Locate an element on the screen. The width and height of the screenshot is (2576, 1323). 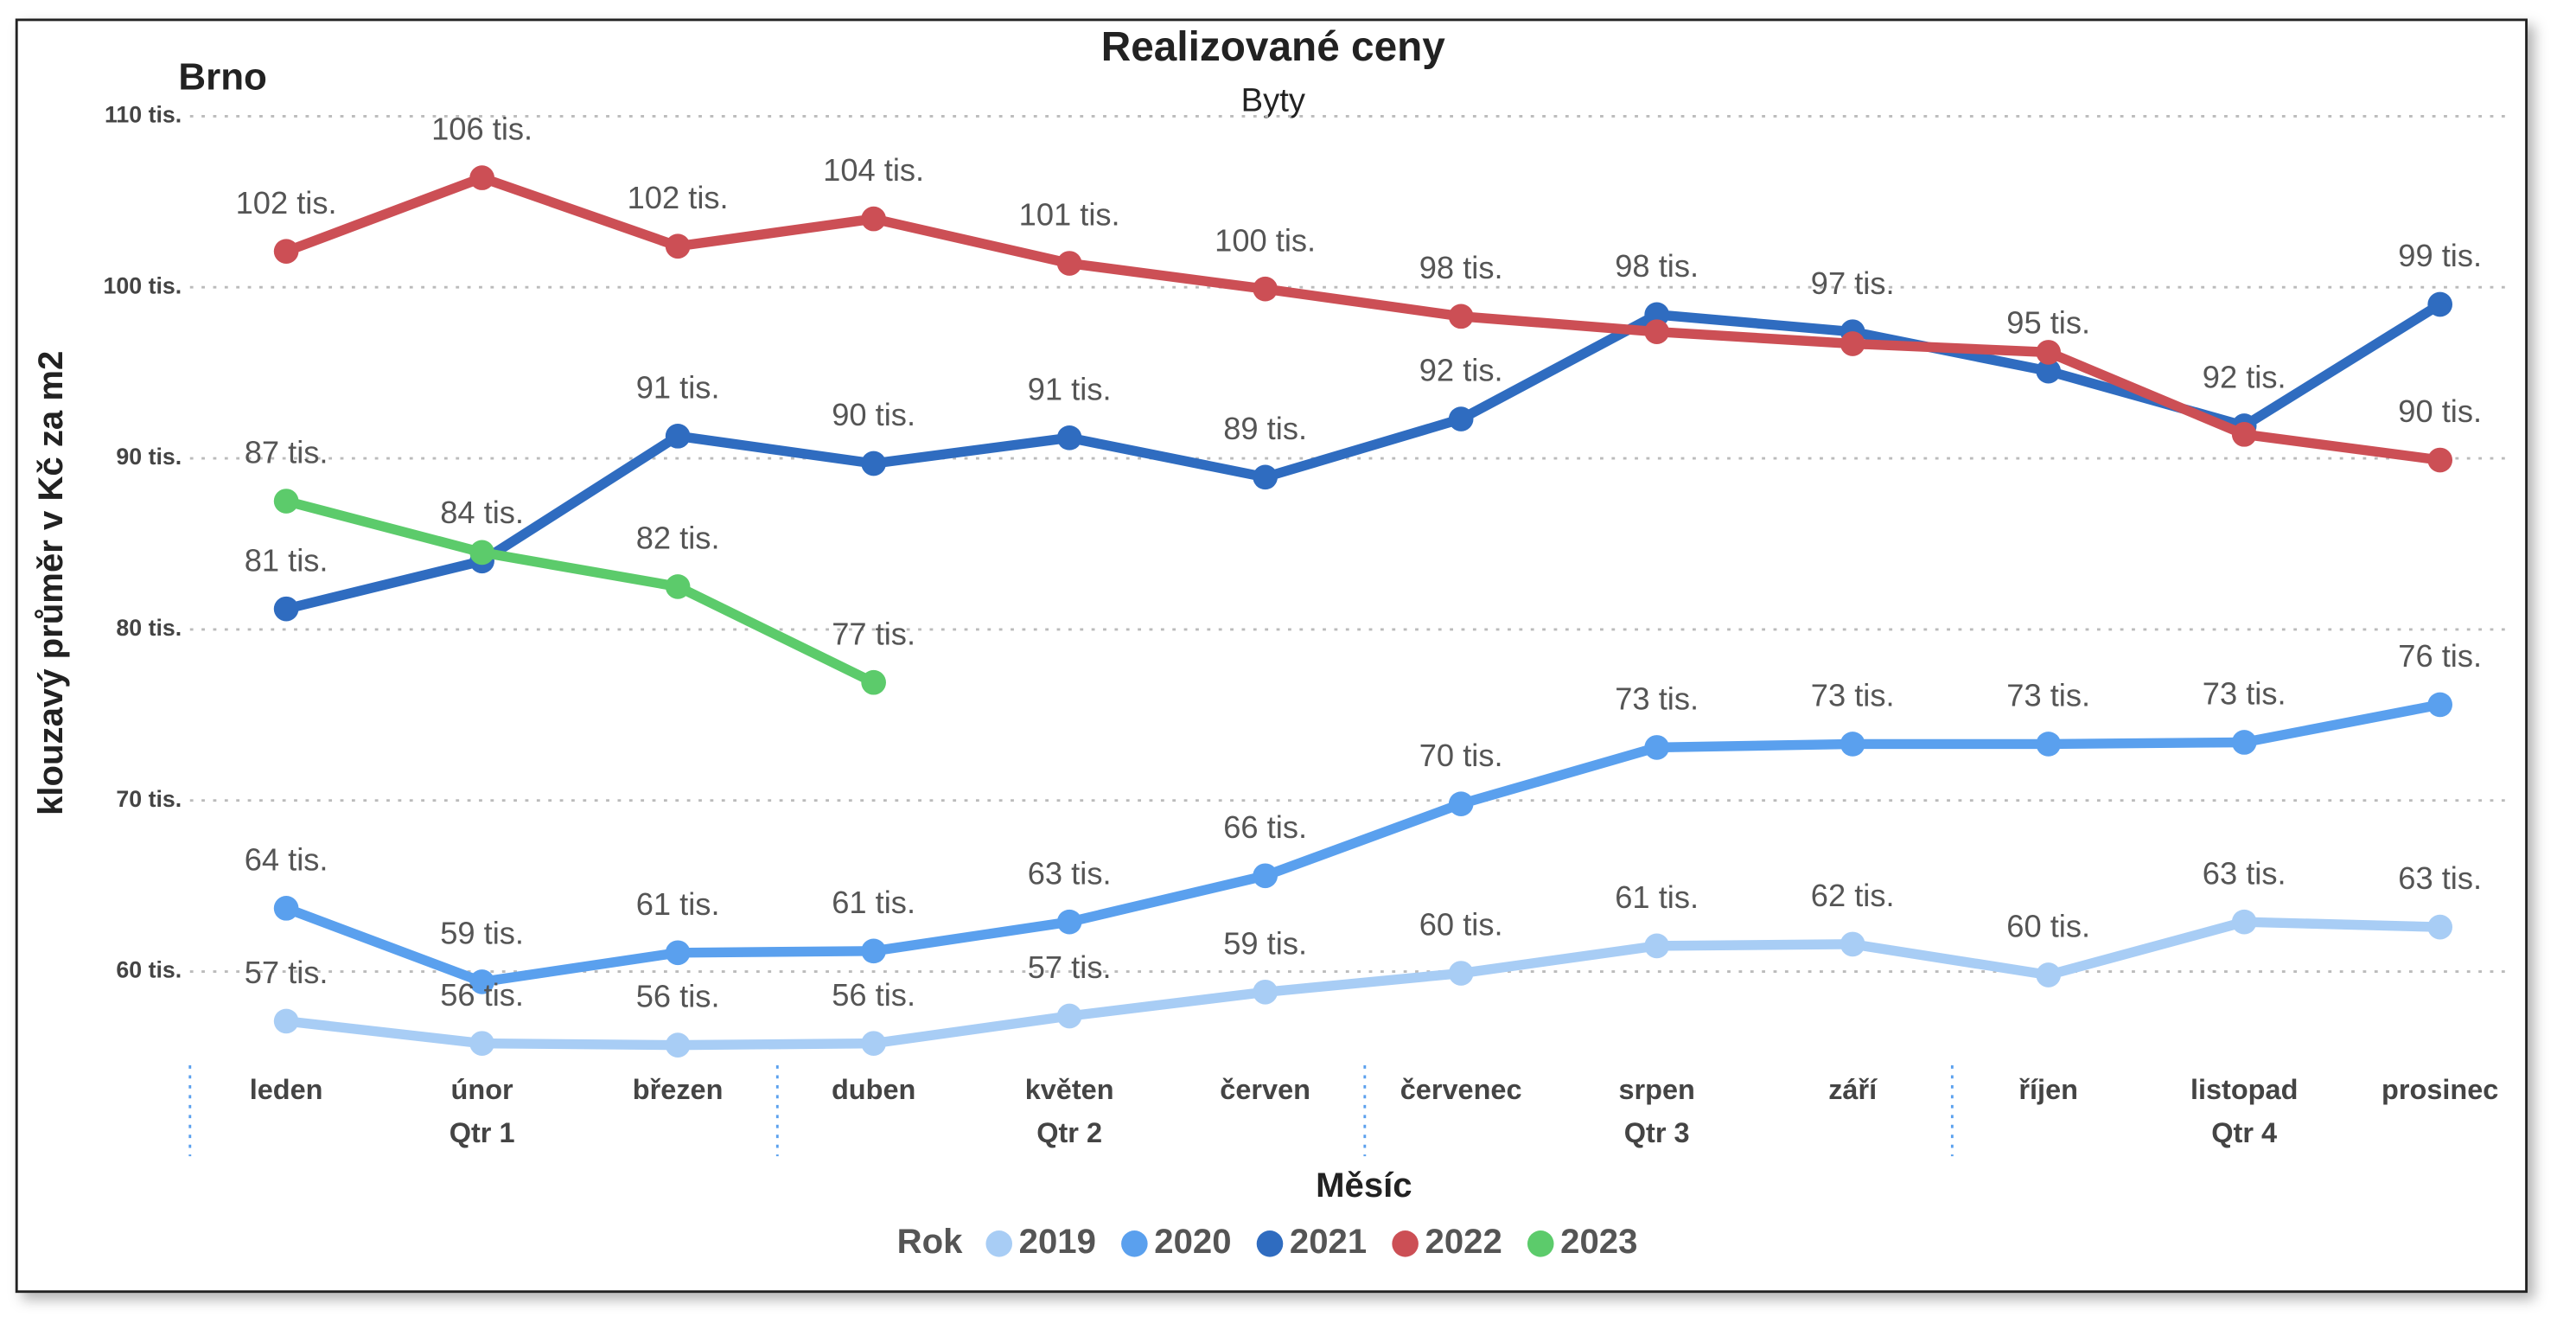
data-label: 104 tis. is located at coordinates (873, 170).